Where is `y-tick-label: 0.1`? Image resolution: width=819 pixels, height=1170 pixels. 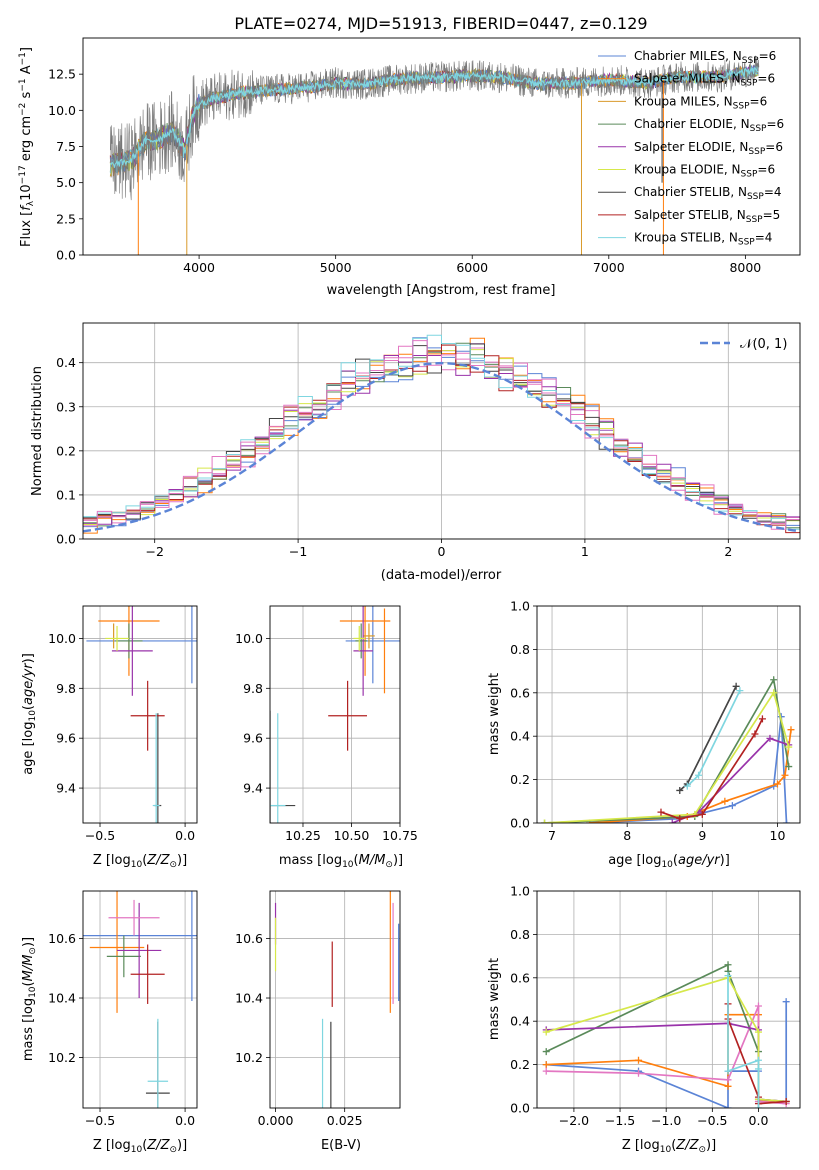
y-tick-label: 0.1 is located at coordinates (66, 494).